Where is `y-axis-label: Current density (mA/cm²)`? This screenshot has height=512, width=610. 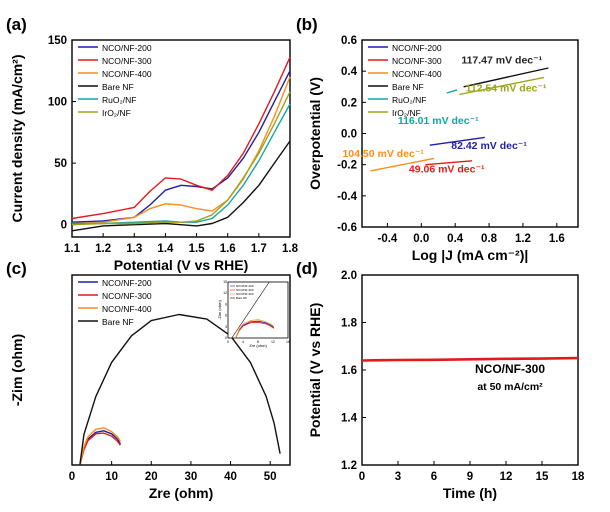 y-axis-label: Current density (mA/cm²) is located at coordinates (17, 138).